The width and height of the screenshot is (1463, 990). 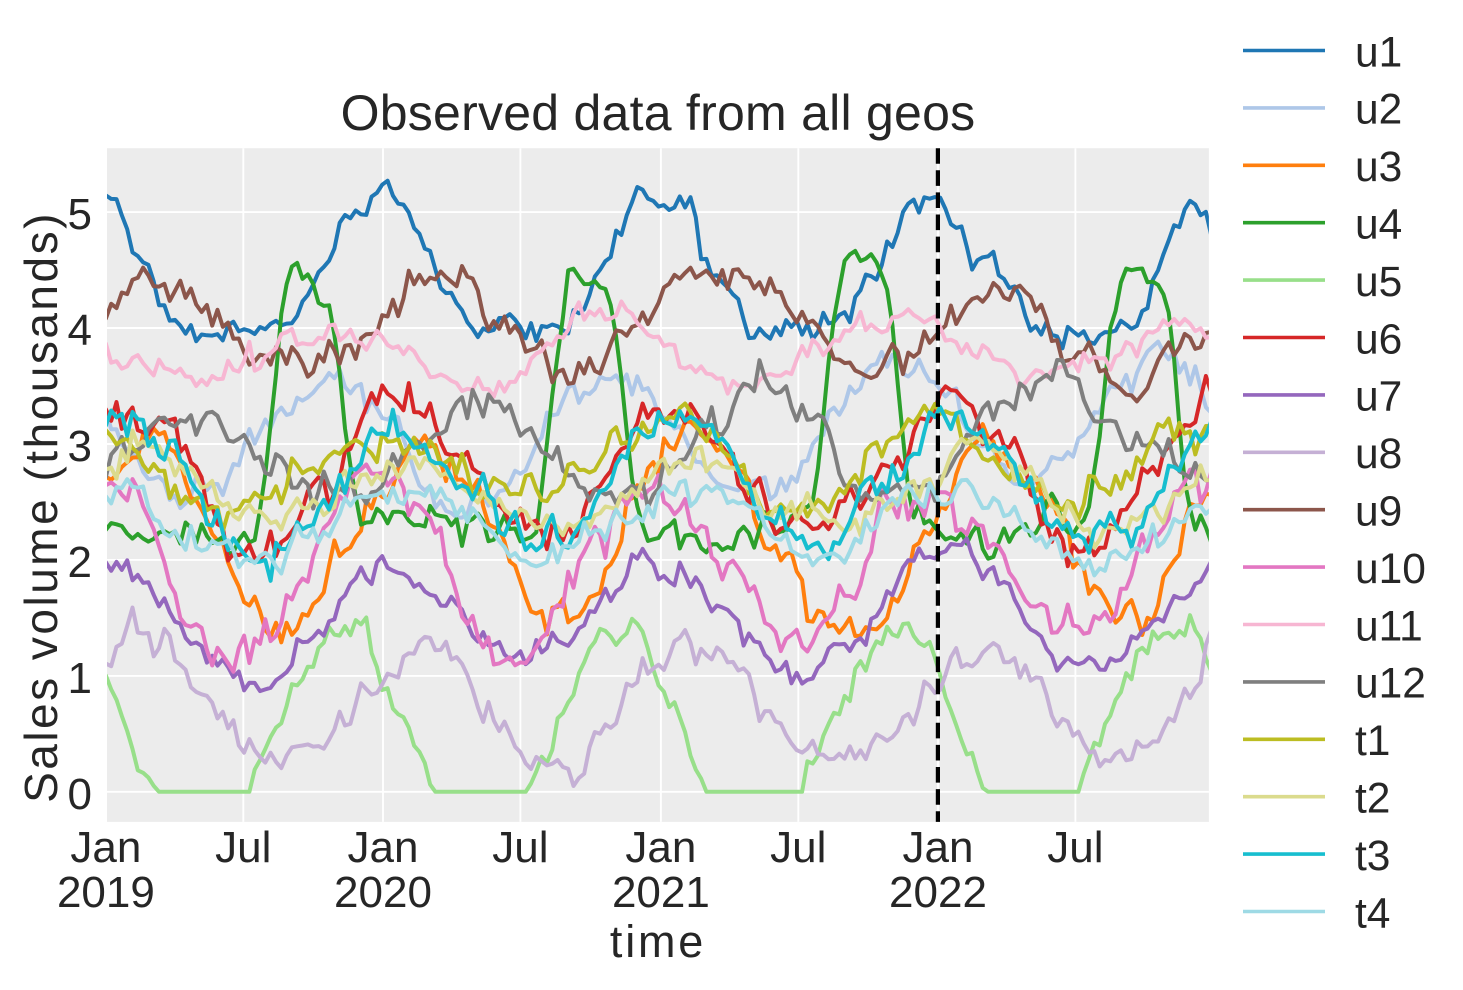 I want to click on svg-text: t3, so click(x=1372, y=856).